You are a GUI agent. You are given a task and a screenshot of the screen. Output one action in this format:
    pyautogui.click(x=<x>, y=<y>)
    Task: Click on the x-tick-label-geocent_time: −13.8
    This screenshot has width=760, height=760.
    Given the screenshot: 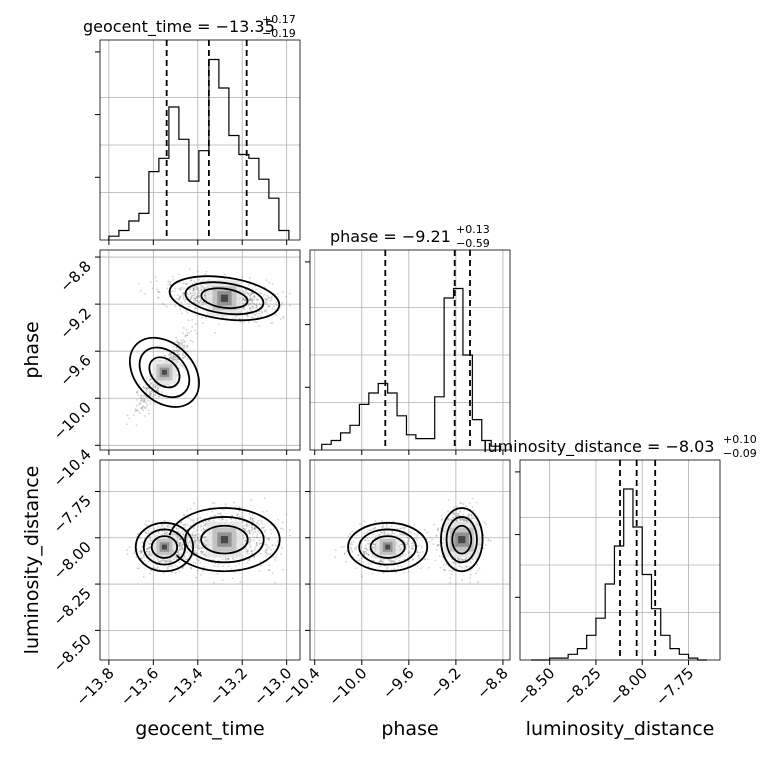 What is the action you would take?
    pyautogui.click(x=94, y=686)
    